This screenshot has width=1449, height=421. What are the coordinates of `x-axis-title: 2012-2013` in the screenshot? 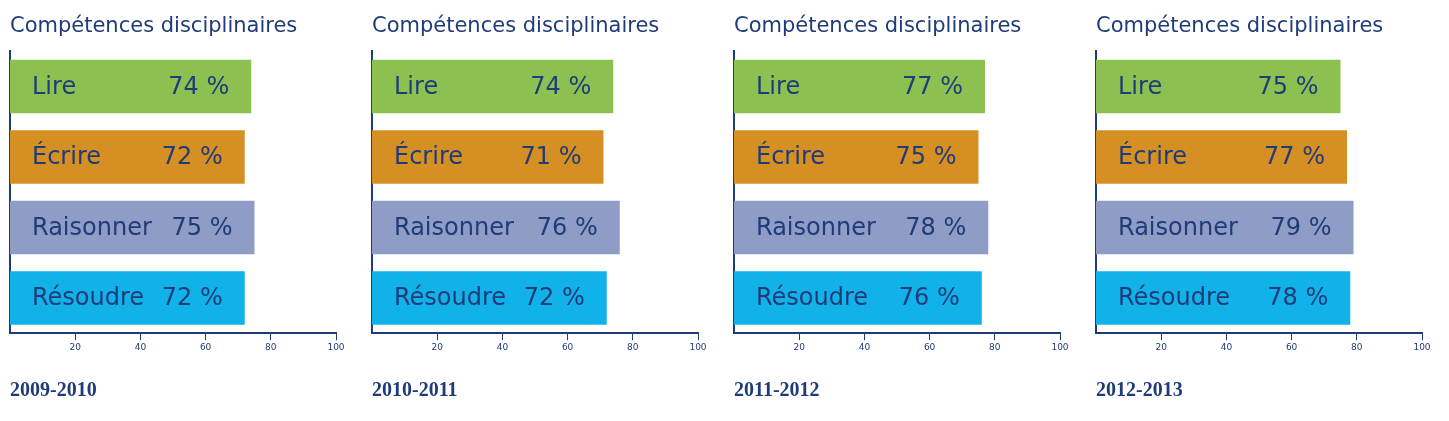 It's located at (1139, 389).